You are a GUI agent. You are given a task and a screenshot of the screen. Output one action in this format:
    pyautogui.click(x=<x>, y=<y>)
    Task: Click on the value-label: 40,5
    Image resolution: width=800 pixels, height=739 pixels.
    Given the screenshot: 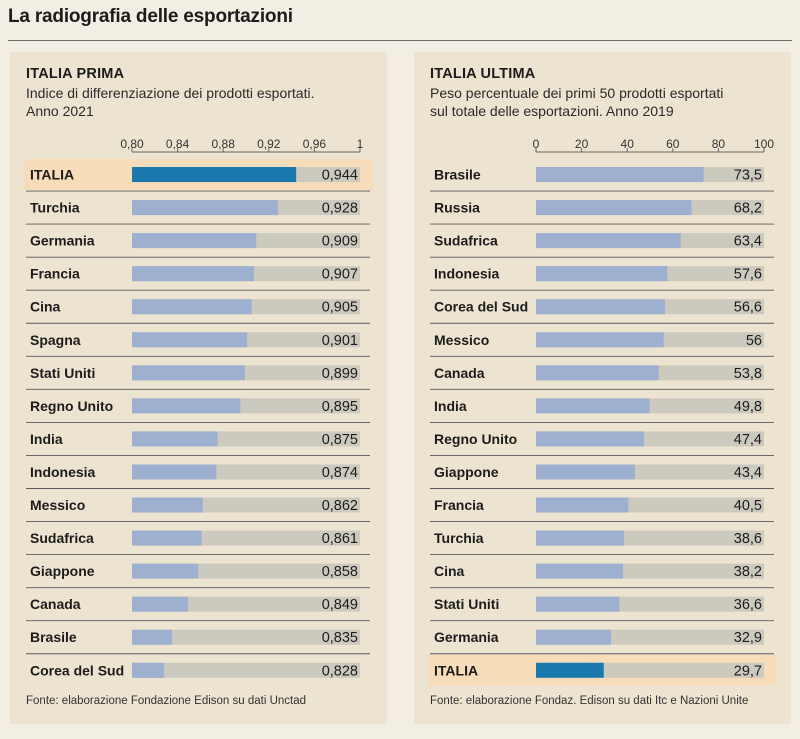 What is the action you would take?
    pyautogui.click(x=748, y=506)
    